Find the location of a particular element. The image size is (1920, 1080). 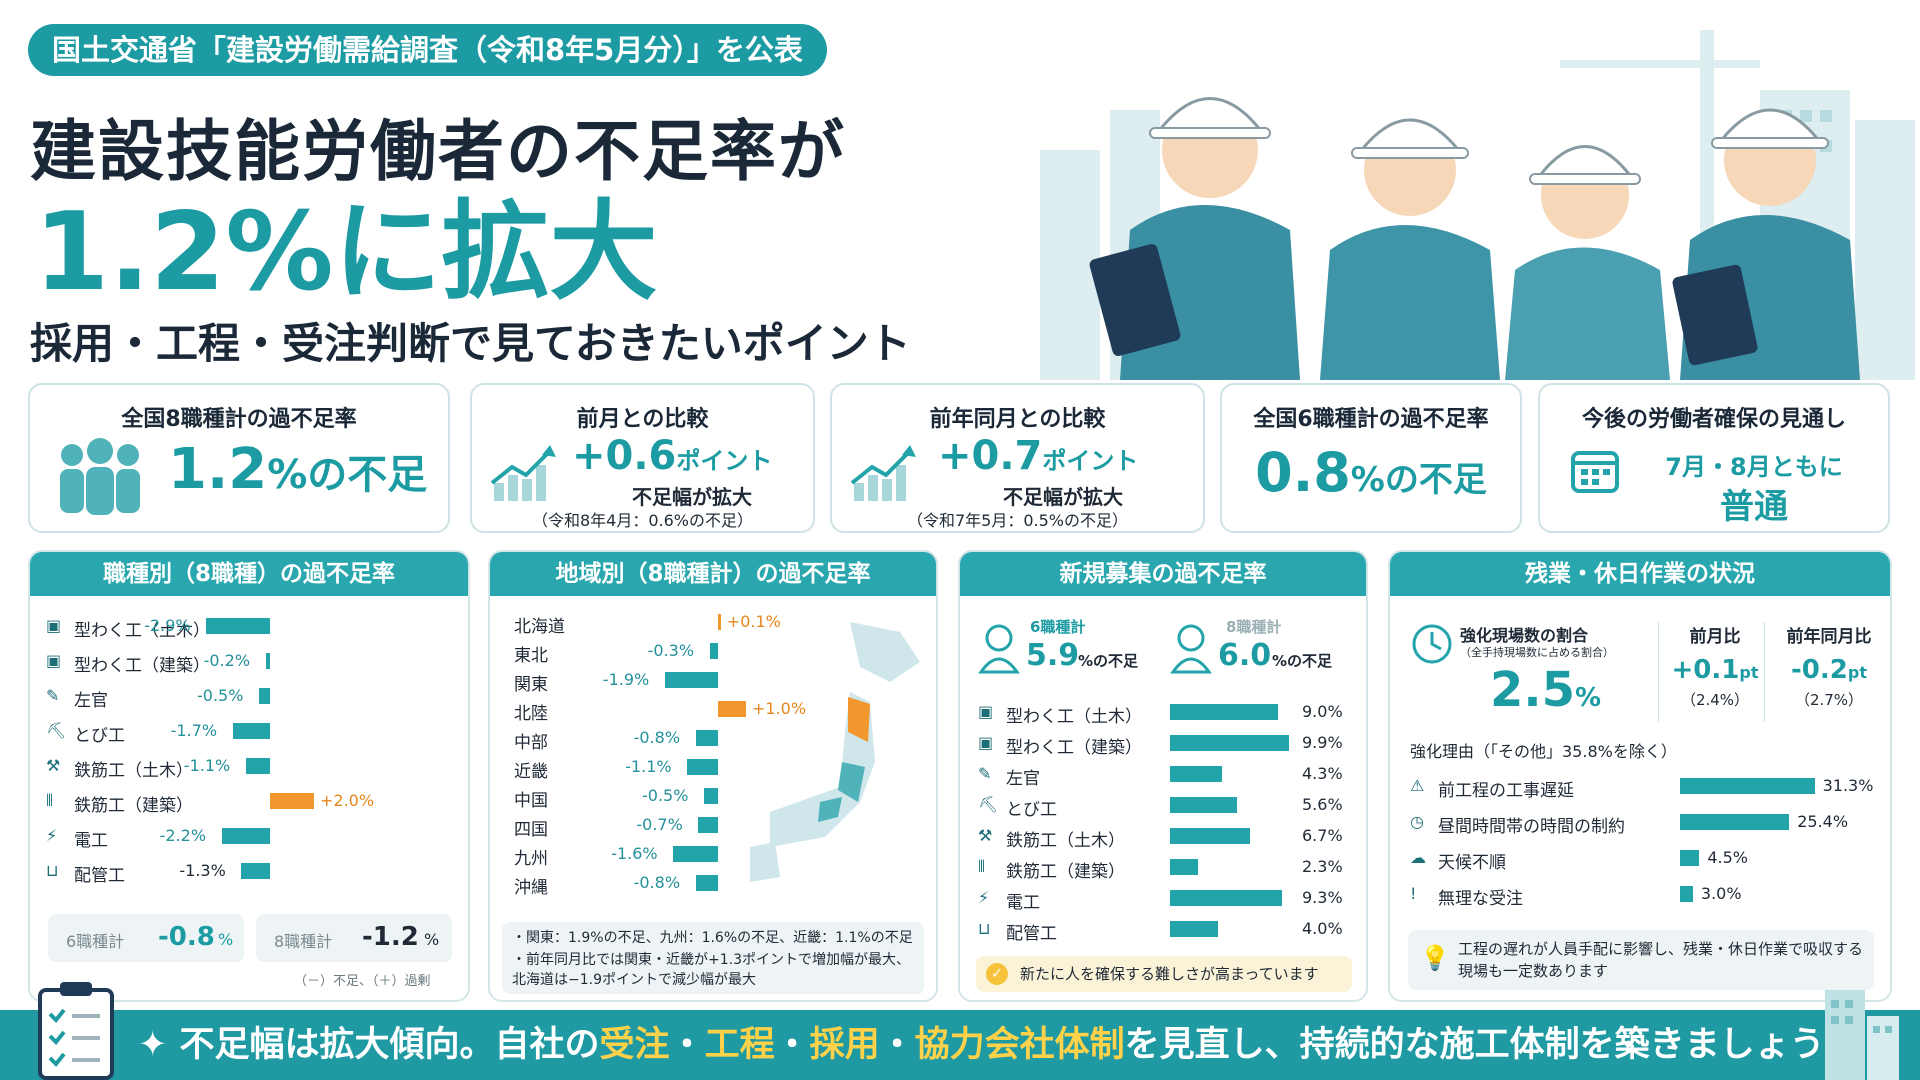

check-icon: ✓ is located at coordinates (997, 974).